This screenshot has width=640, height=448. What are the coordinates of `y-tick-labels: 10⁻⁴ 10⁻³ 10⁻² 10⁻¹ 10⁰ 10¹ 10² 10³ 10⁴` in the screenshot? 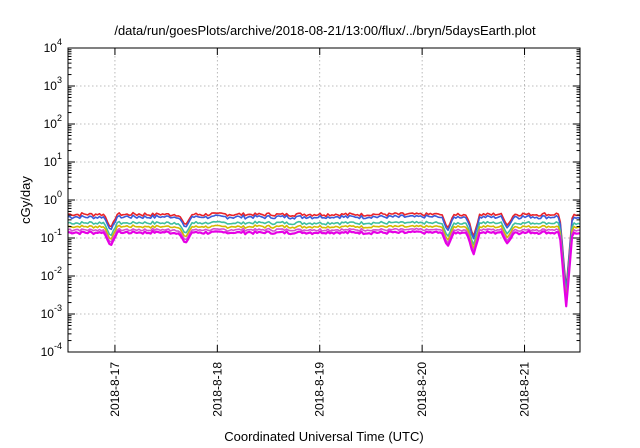 It's located at (51, 198).